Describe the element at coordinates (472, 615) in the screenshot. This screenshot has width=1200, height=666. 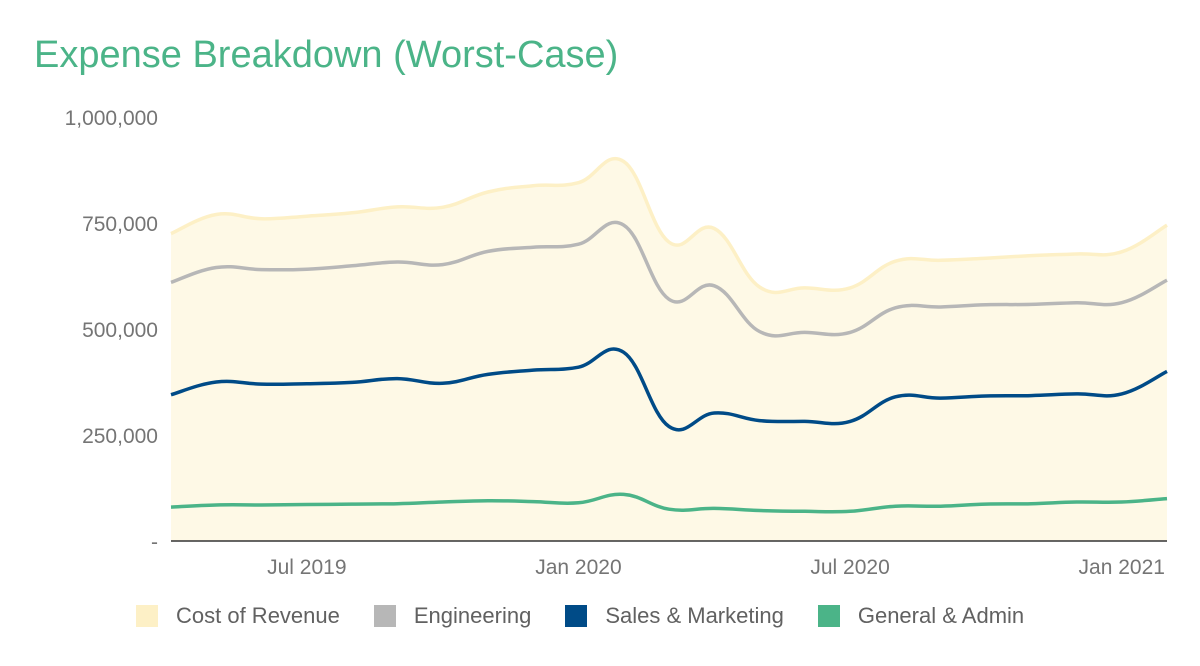
I see `legend-label: Engineering` at that location.